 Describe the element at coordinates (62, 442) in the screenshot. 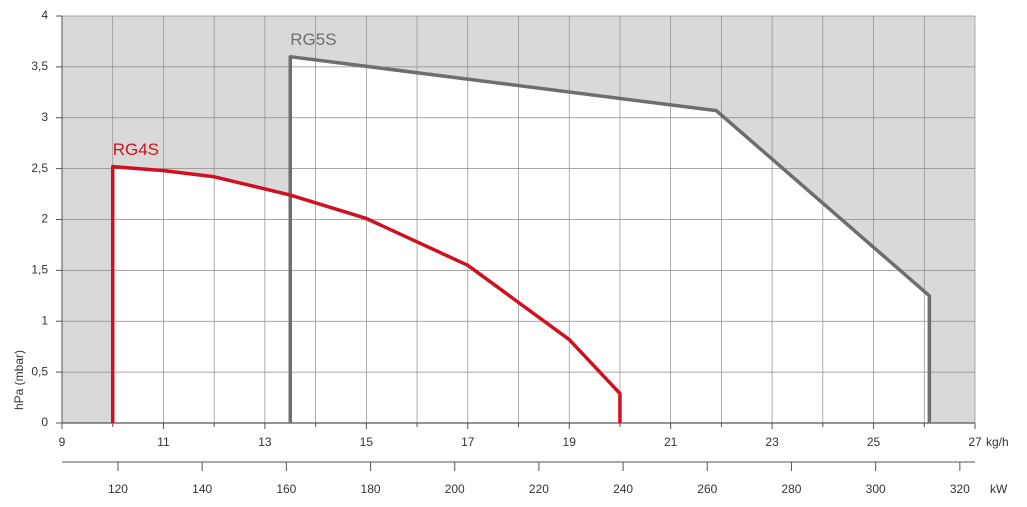

I see `x-tick-label: 9` at that location.